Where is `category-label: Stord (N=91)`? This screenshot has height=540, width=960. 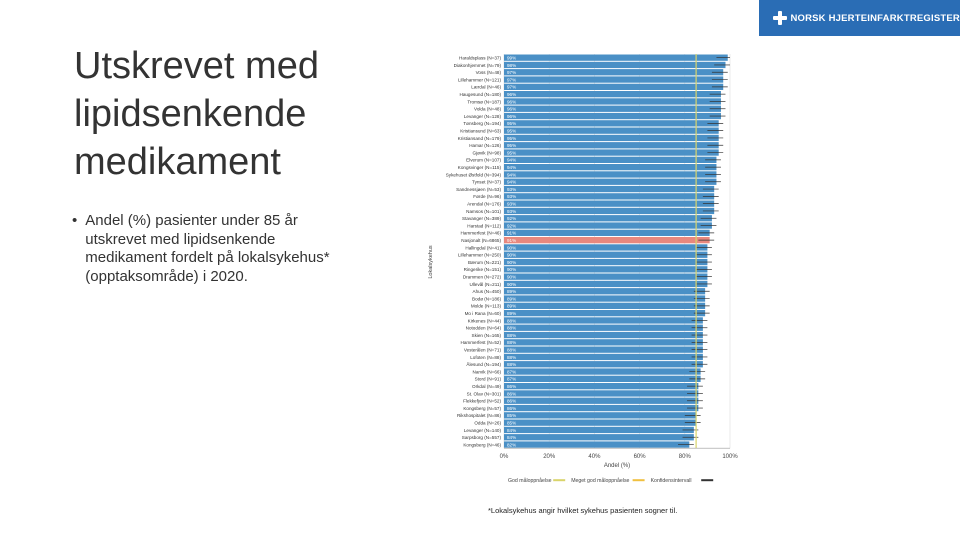
category-label: Stord (N=91) is located at coordinates (488, 379).